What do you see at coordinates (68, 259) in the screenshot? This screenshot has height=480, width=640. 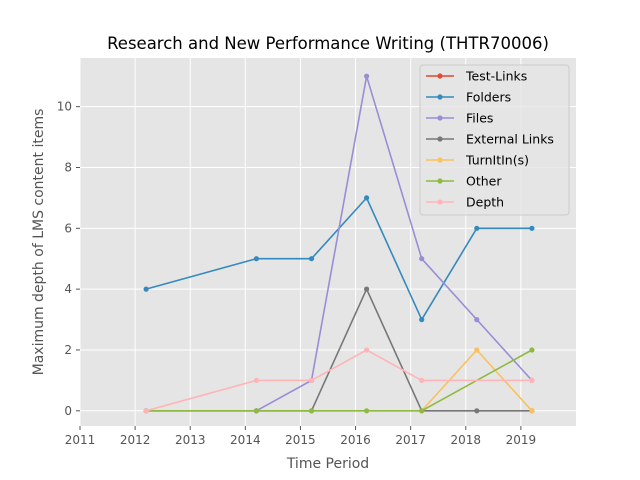 I see `y-axis: 0 2 4 6 8 10` at bounding box center [68, 259].